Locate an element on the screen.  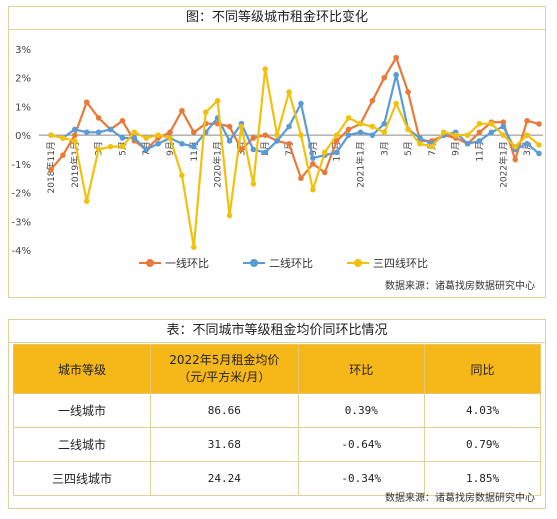
legend-label-tier2: 二线环比 is located at coordinates (291, 263).